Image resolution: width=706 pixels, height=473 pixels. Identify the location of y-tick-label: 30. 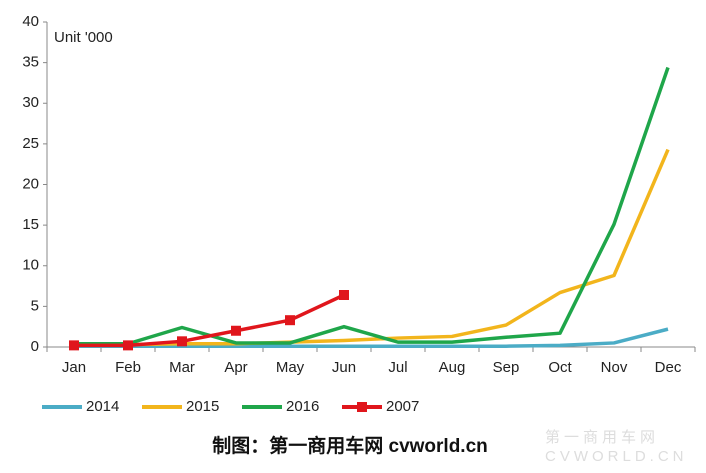
(30, 102).